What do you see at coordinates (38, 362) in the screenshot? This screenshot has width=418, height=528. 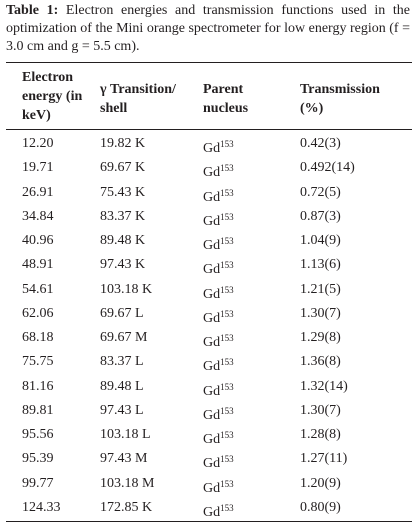 I see `cell: 75.75` at bounding box center [38, 362].